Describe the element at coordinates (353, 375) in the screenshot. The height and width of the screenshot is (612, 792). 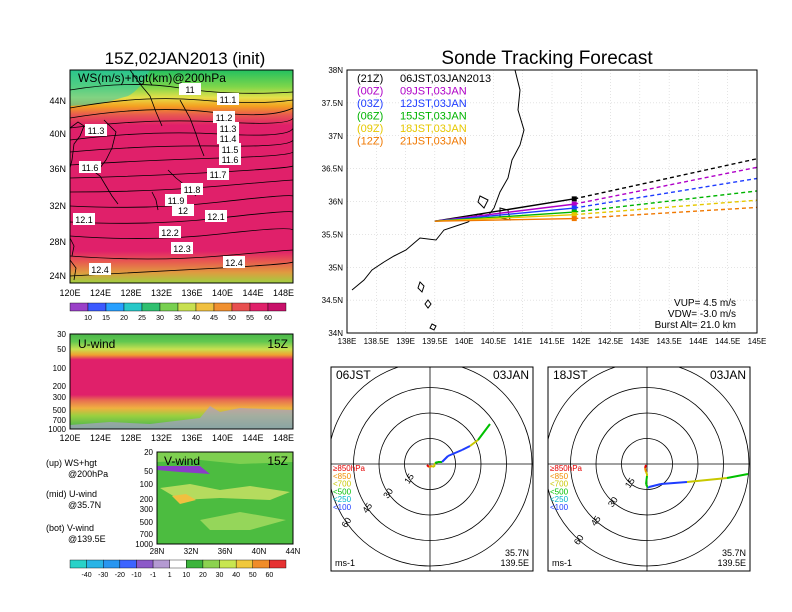
I see `hodo-time: 06JST` at that location.